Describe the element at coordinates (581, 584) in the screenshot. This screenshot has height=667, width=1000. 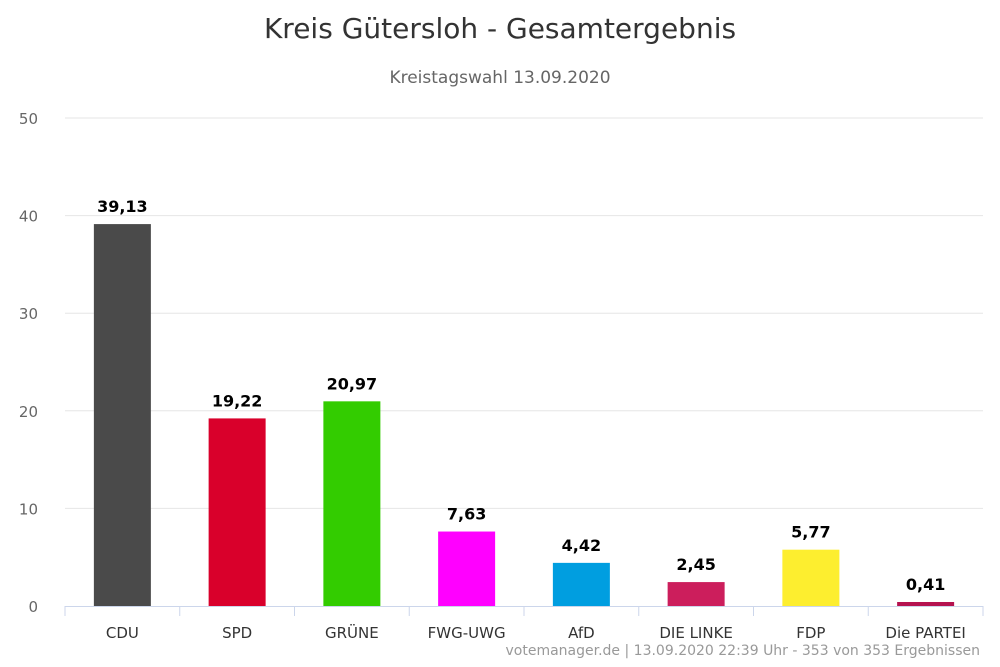
I see `bar-afd` at that location.